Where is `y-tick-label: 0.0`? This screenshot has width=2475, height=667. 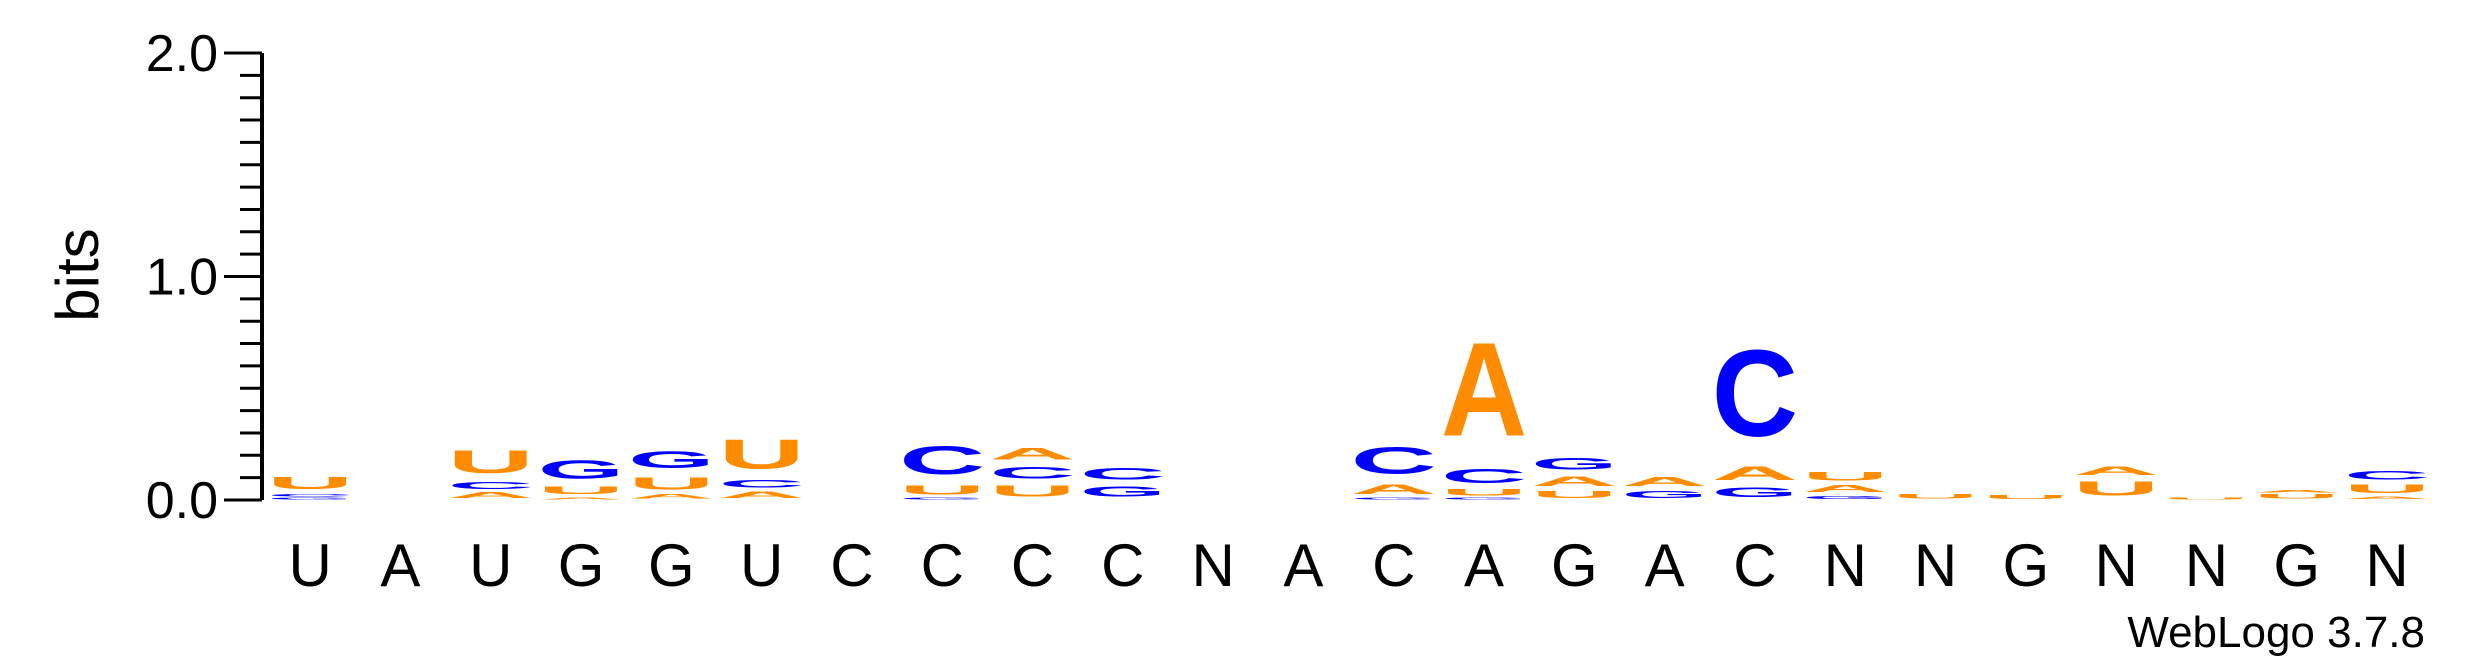 y-tick-label: 0.0 is located at coordinates (182, 501).